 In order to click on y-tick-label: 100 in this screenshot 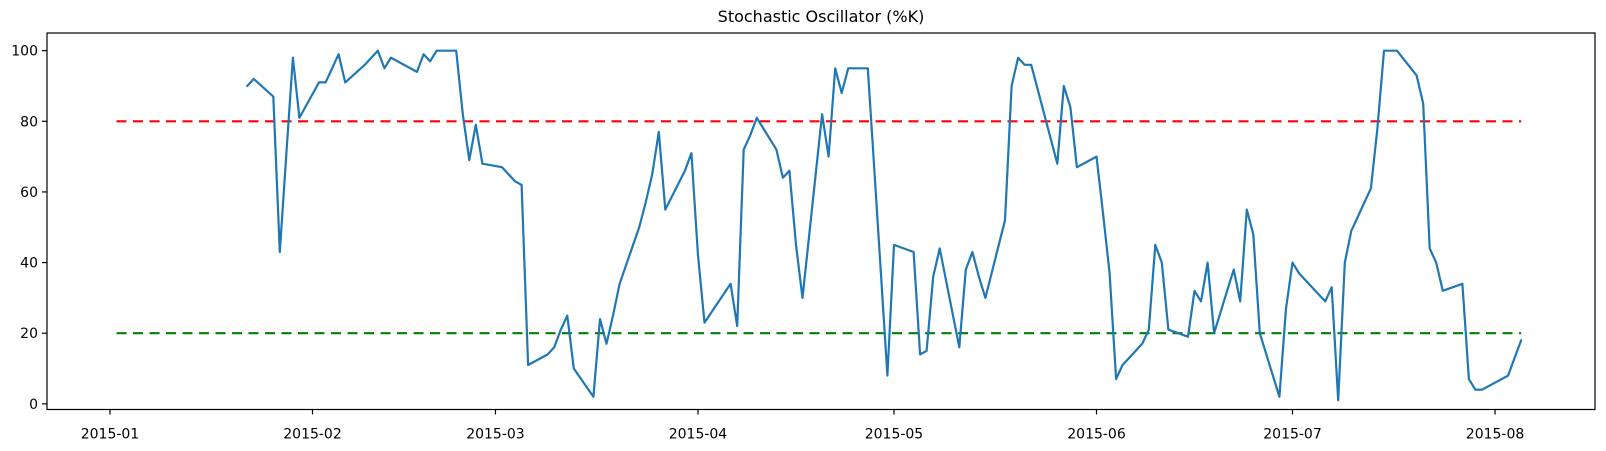, I will do `click(24, 52)`.